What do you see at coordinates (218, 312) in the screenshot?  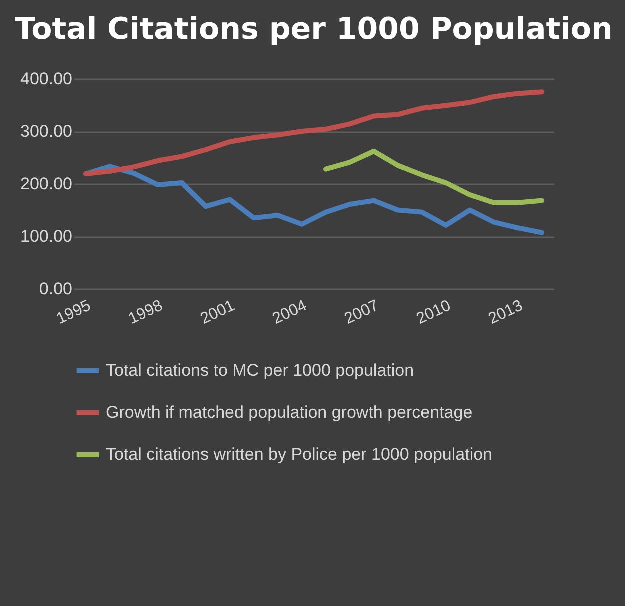 I see `x-tick-label: 2001` at bounding box center [218, 312].